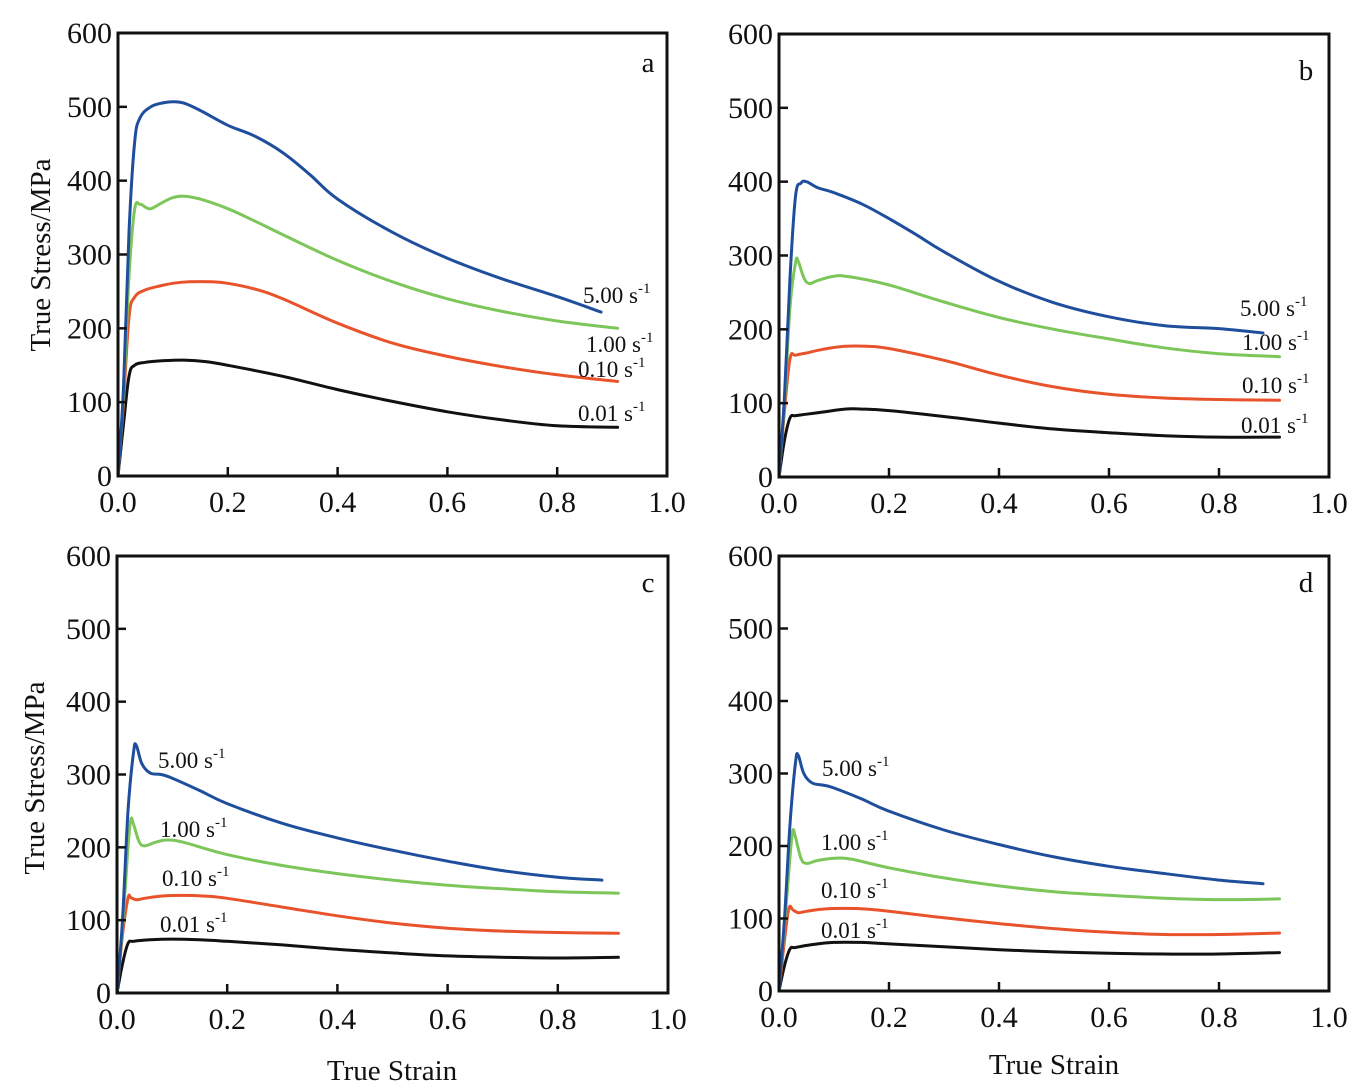  I want to click on panel-letter: c, so click(648, 583).